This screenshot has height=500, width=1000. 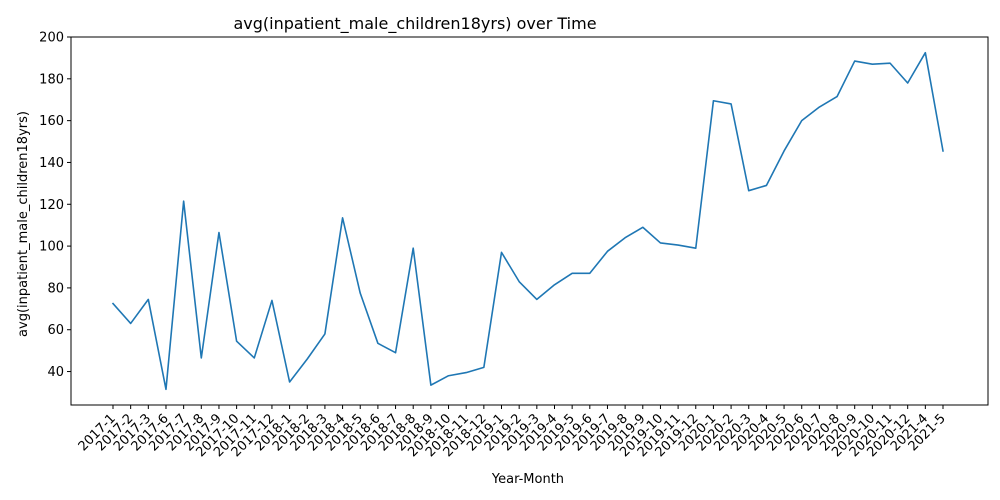 I want to click on y-tick-label: 100, so click(x=51, y=247).